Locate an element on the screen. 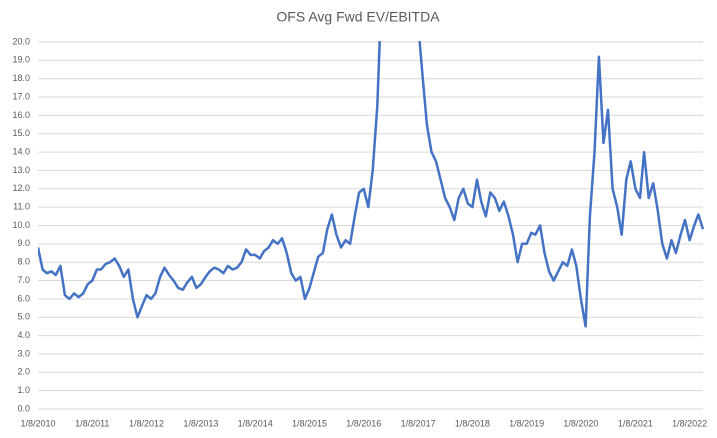 This screenshot has height=438, width=717. y-tick-label: 11.0 is located at coordinates (21, 207).